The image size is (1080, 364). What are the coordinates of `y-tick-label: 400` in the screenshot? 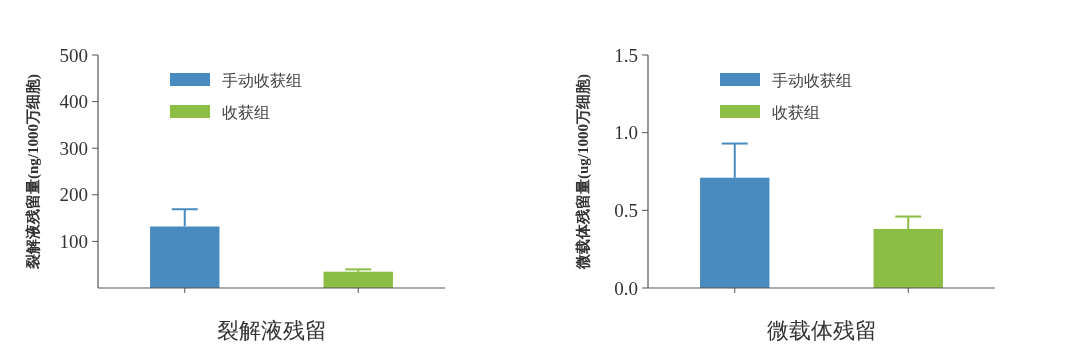 It's located at (73, 102).